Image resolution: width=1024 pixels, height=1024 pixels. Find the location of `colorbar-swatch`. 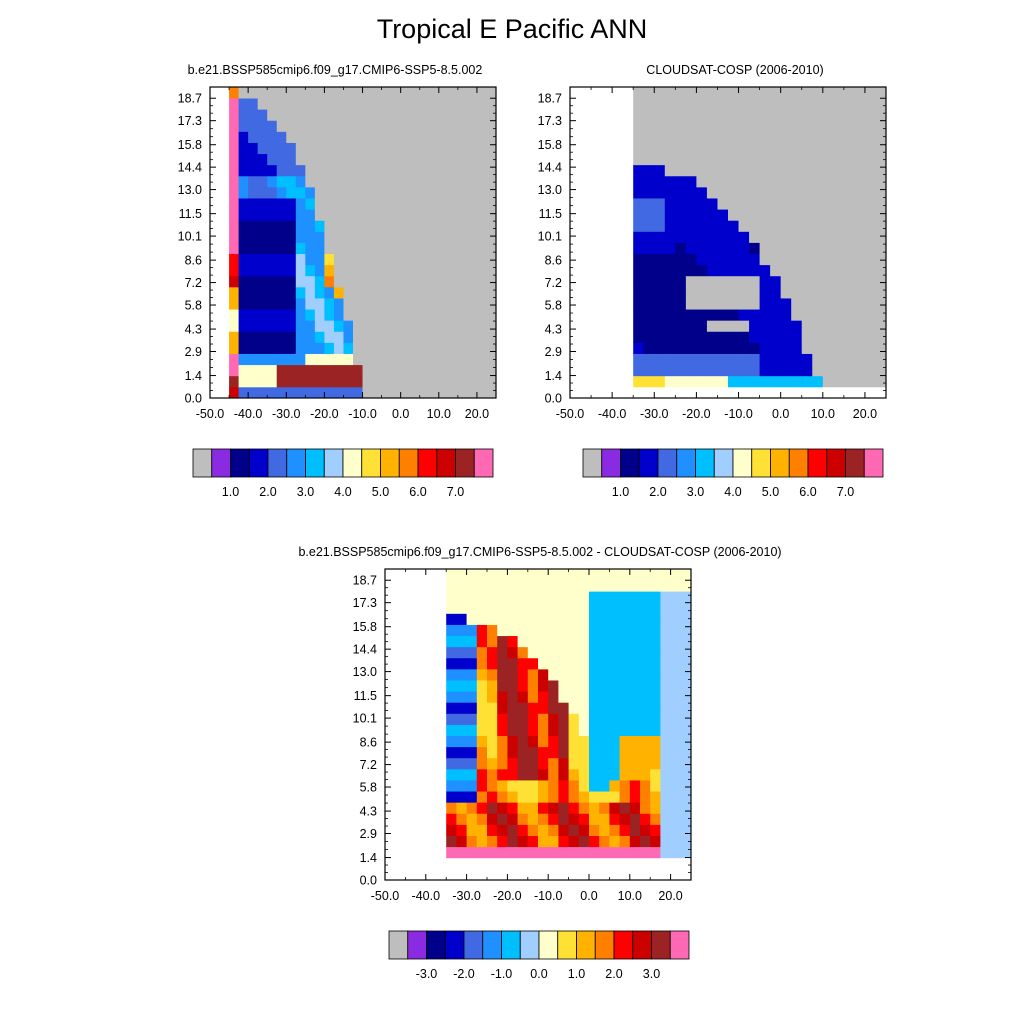

colorbar-swatch is located at coordinates (511, 945).